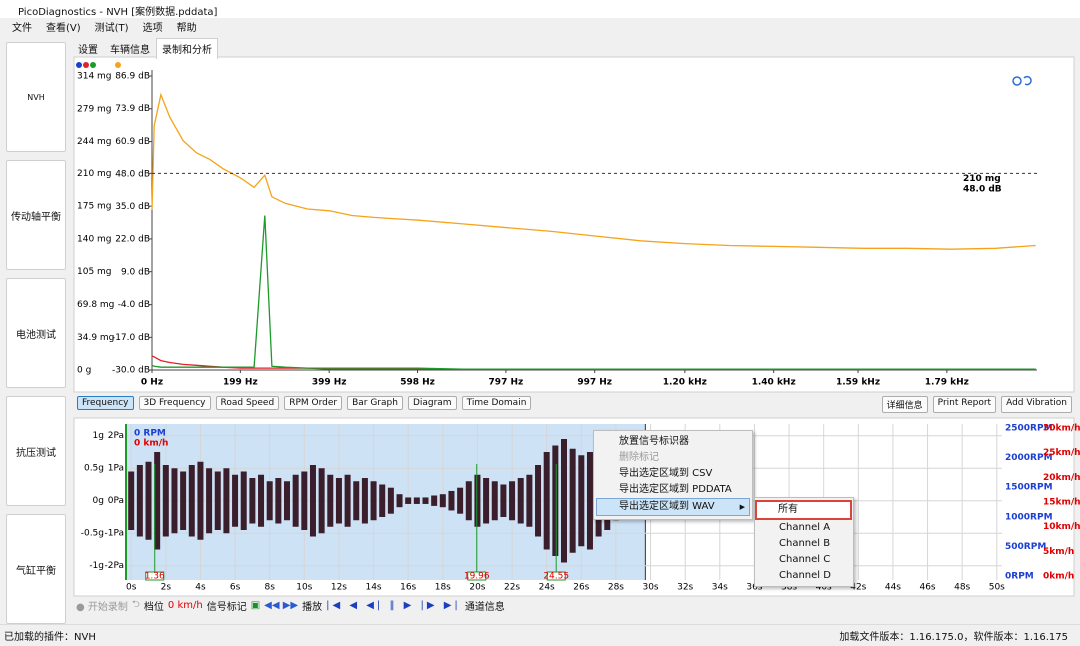  Describe the element at coordinates (313, 403) in the screenshot. I see `view-button: RPM Order` at that location.